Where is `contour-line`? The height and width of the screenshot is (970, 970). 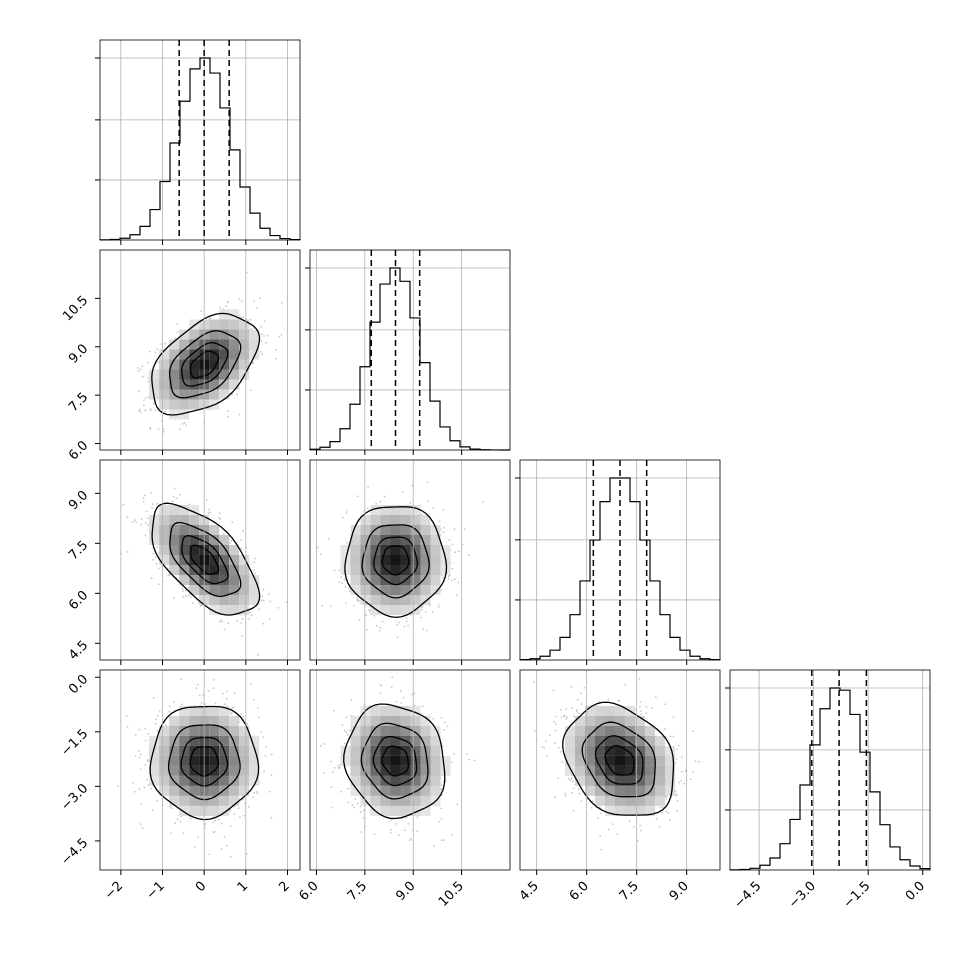 contour-line is located at coordinates (394, 761).